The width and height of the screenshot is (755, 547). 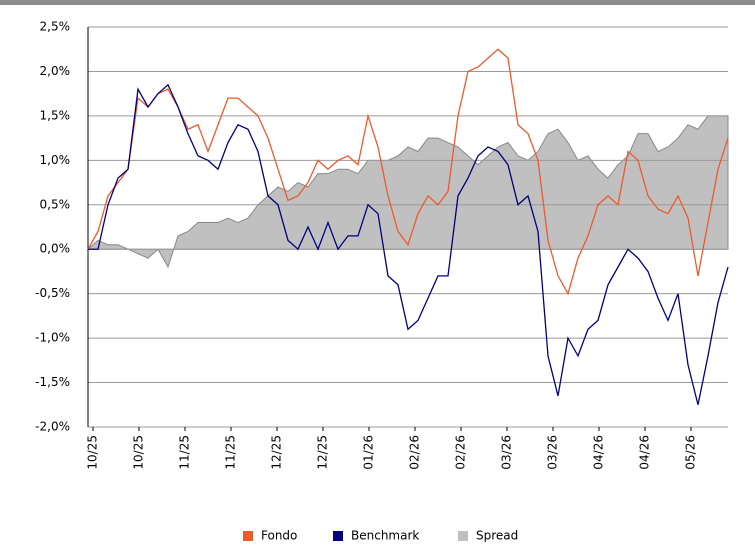 What do you see at coordinates (52, 382) in the screenshot?
I see `y-tick-label: -1,5%` at bounding box center [52, 382].